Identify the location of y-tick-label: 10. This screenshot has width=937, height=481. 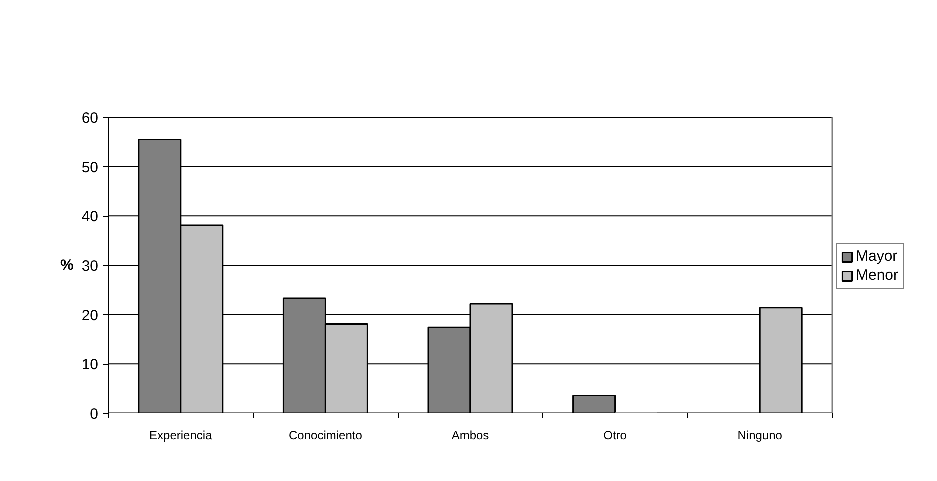
(90, 365).